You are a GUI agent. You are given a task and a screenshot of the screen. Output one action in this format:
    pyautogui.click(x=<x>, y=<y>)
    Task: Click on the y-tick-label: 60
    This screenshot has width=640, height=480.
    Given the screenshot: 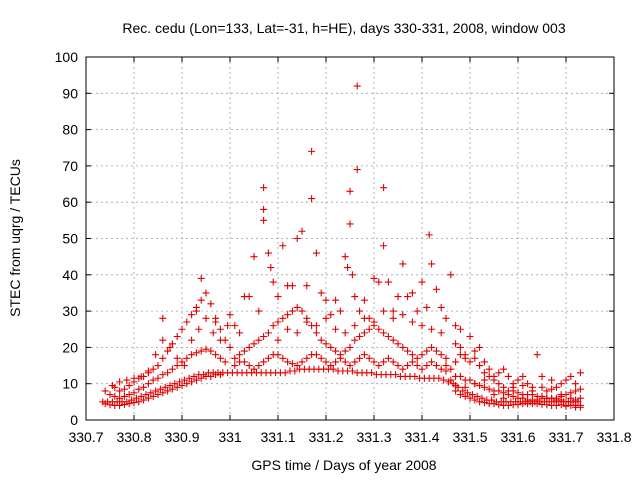 What is the action you would take?
    pyautogui.click(x=70, y=202)
    